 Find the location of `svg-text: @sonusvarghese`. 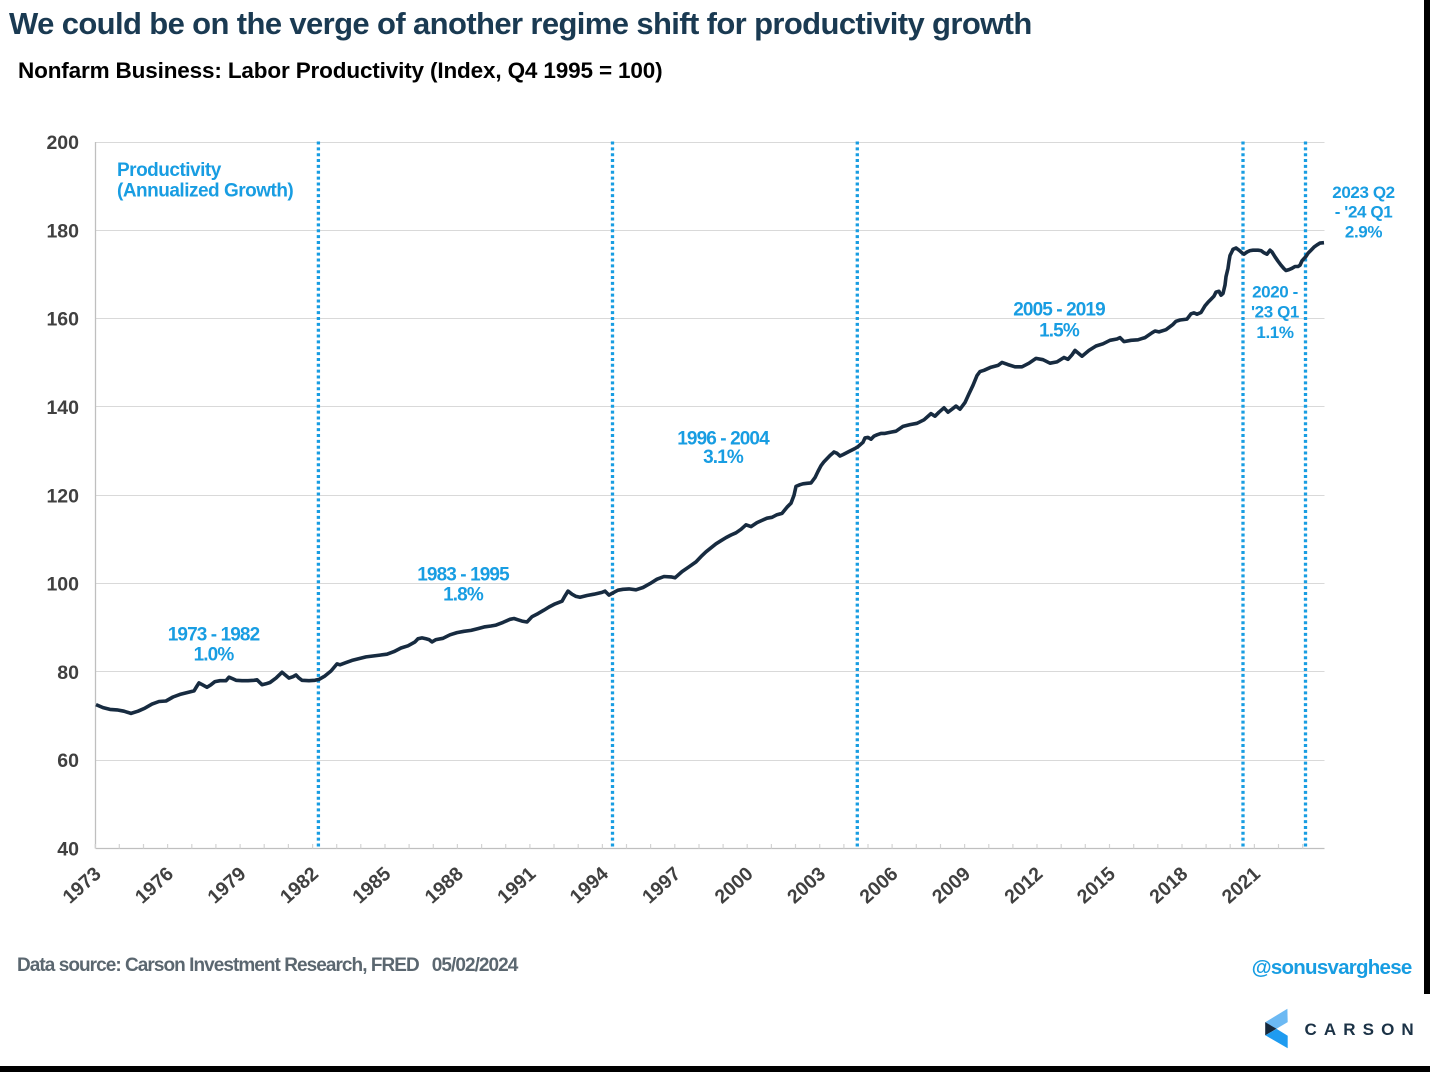

svg-text: @sonusvarghese is located at coordinates (1332, 967).